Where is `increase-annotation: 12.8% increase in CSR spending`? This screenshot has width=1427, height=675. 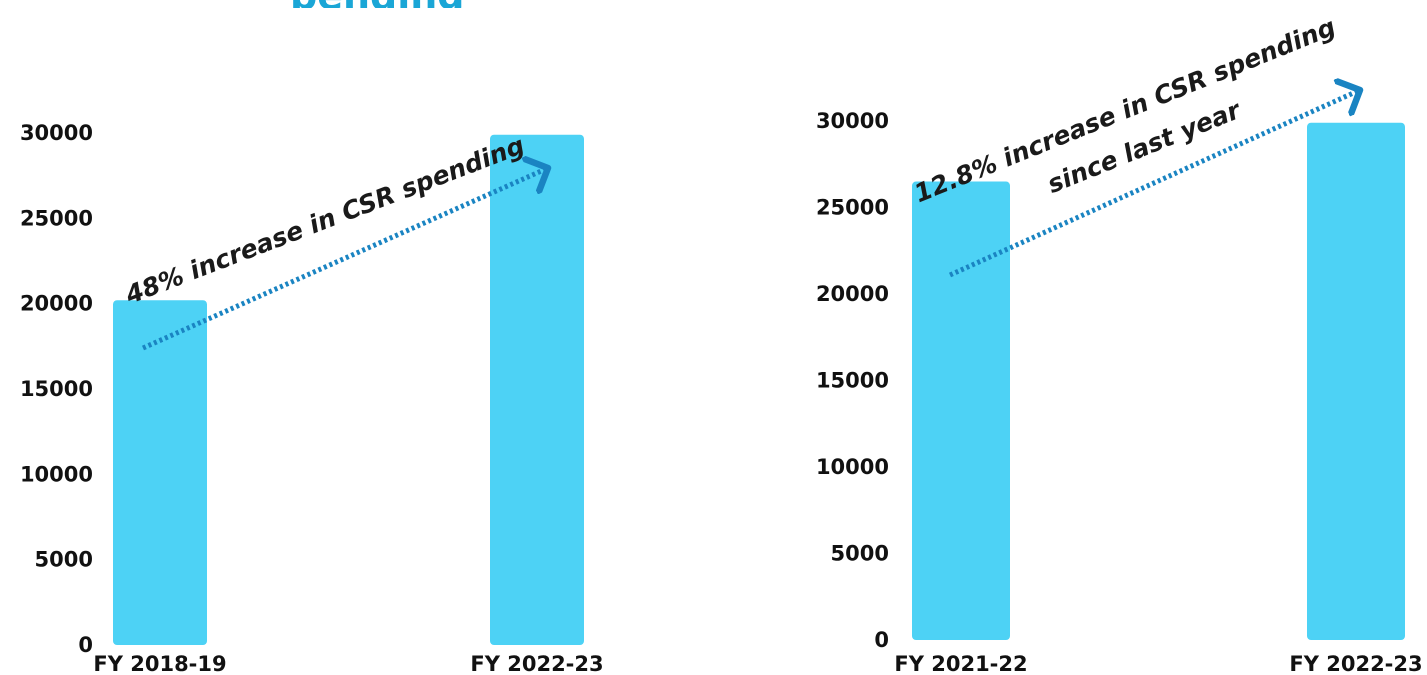 increase-annotation: 12.8% increase in CSR spending is located at coordinates (1125, 110).